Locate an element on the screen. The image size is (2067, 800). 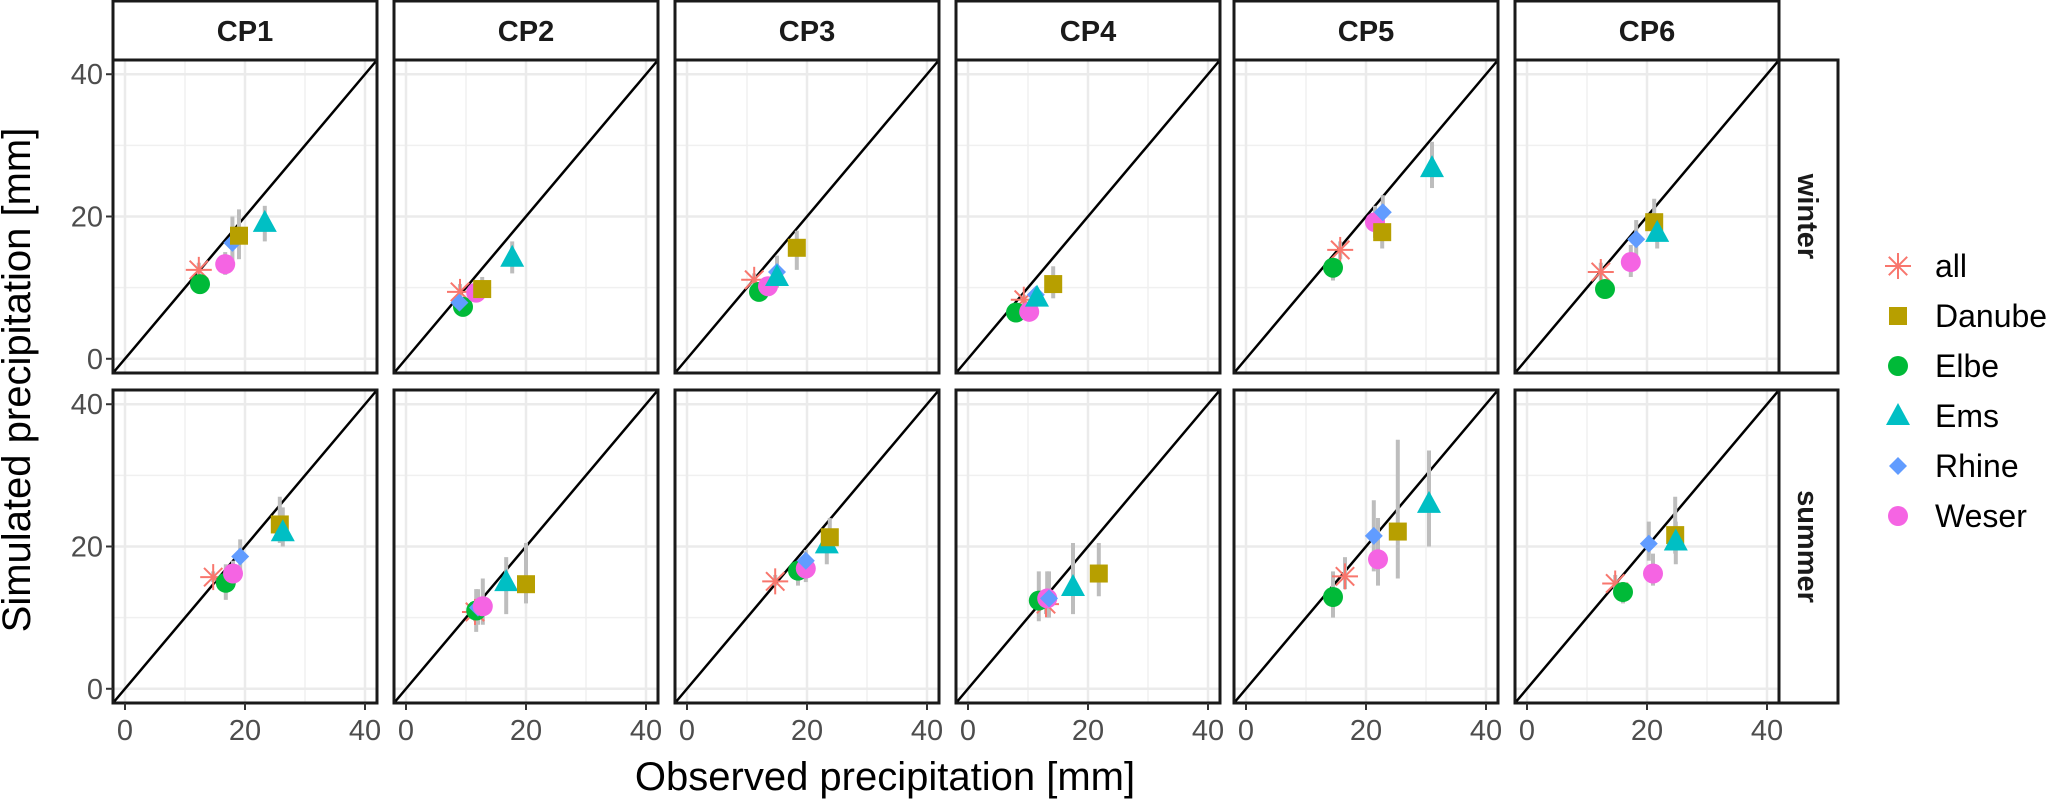
column-strip: CP5 is located at coordinates (1366, 31).